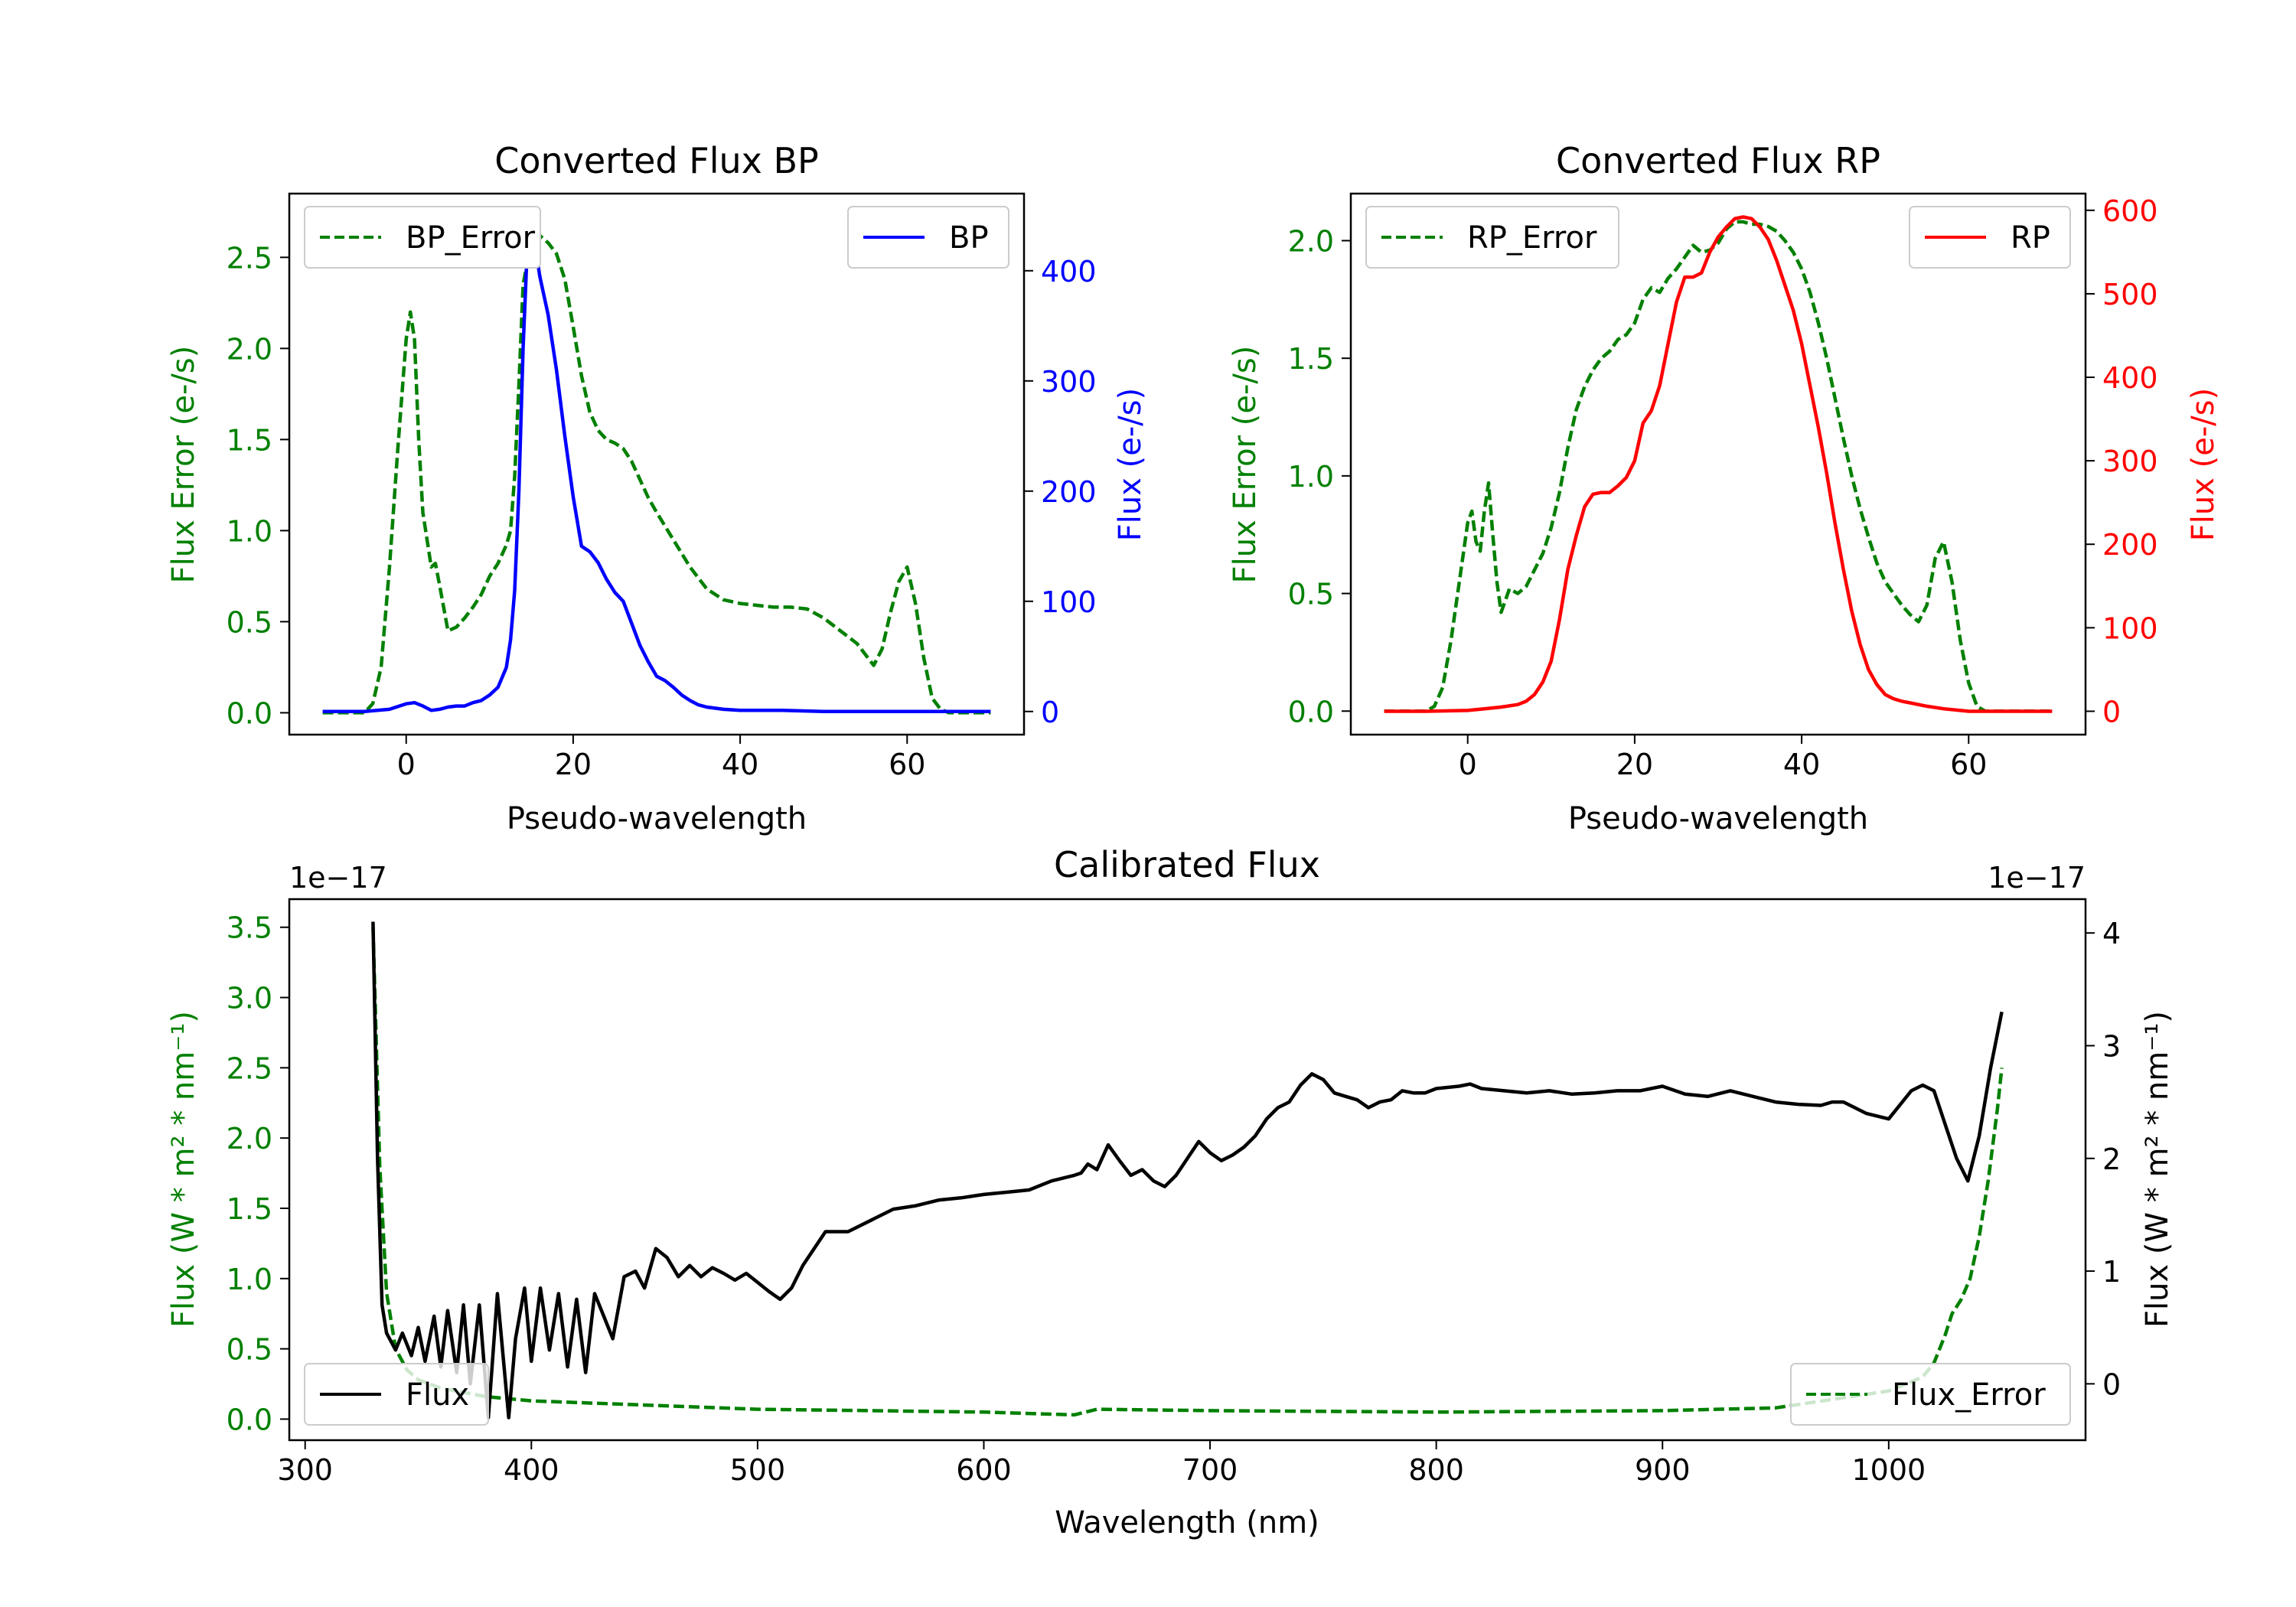 This screenshot has width=2296, height=1607. Describe the element at coordinates (1311, 359) in the screenshot. I see `rp-left-y-tick-label: 1.5` at that location.